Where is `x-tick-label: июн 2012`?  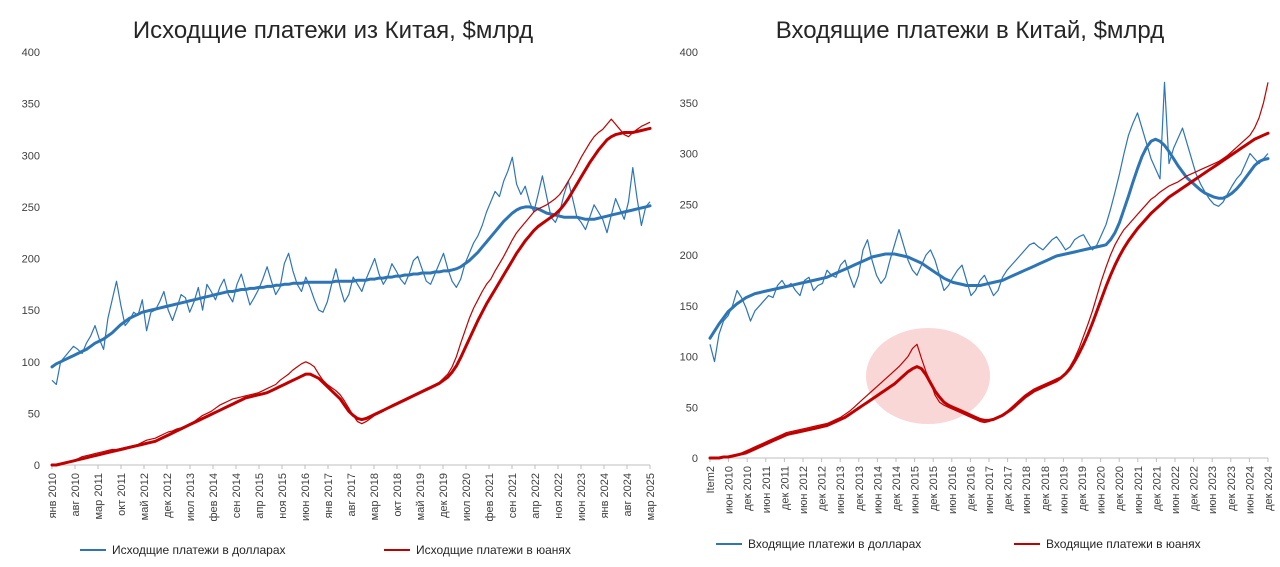 x-tick-label: июн 2012 is located at coordinates (804, 490).